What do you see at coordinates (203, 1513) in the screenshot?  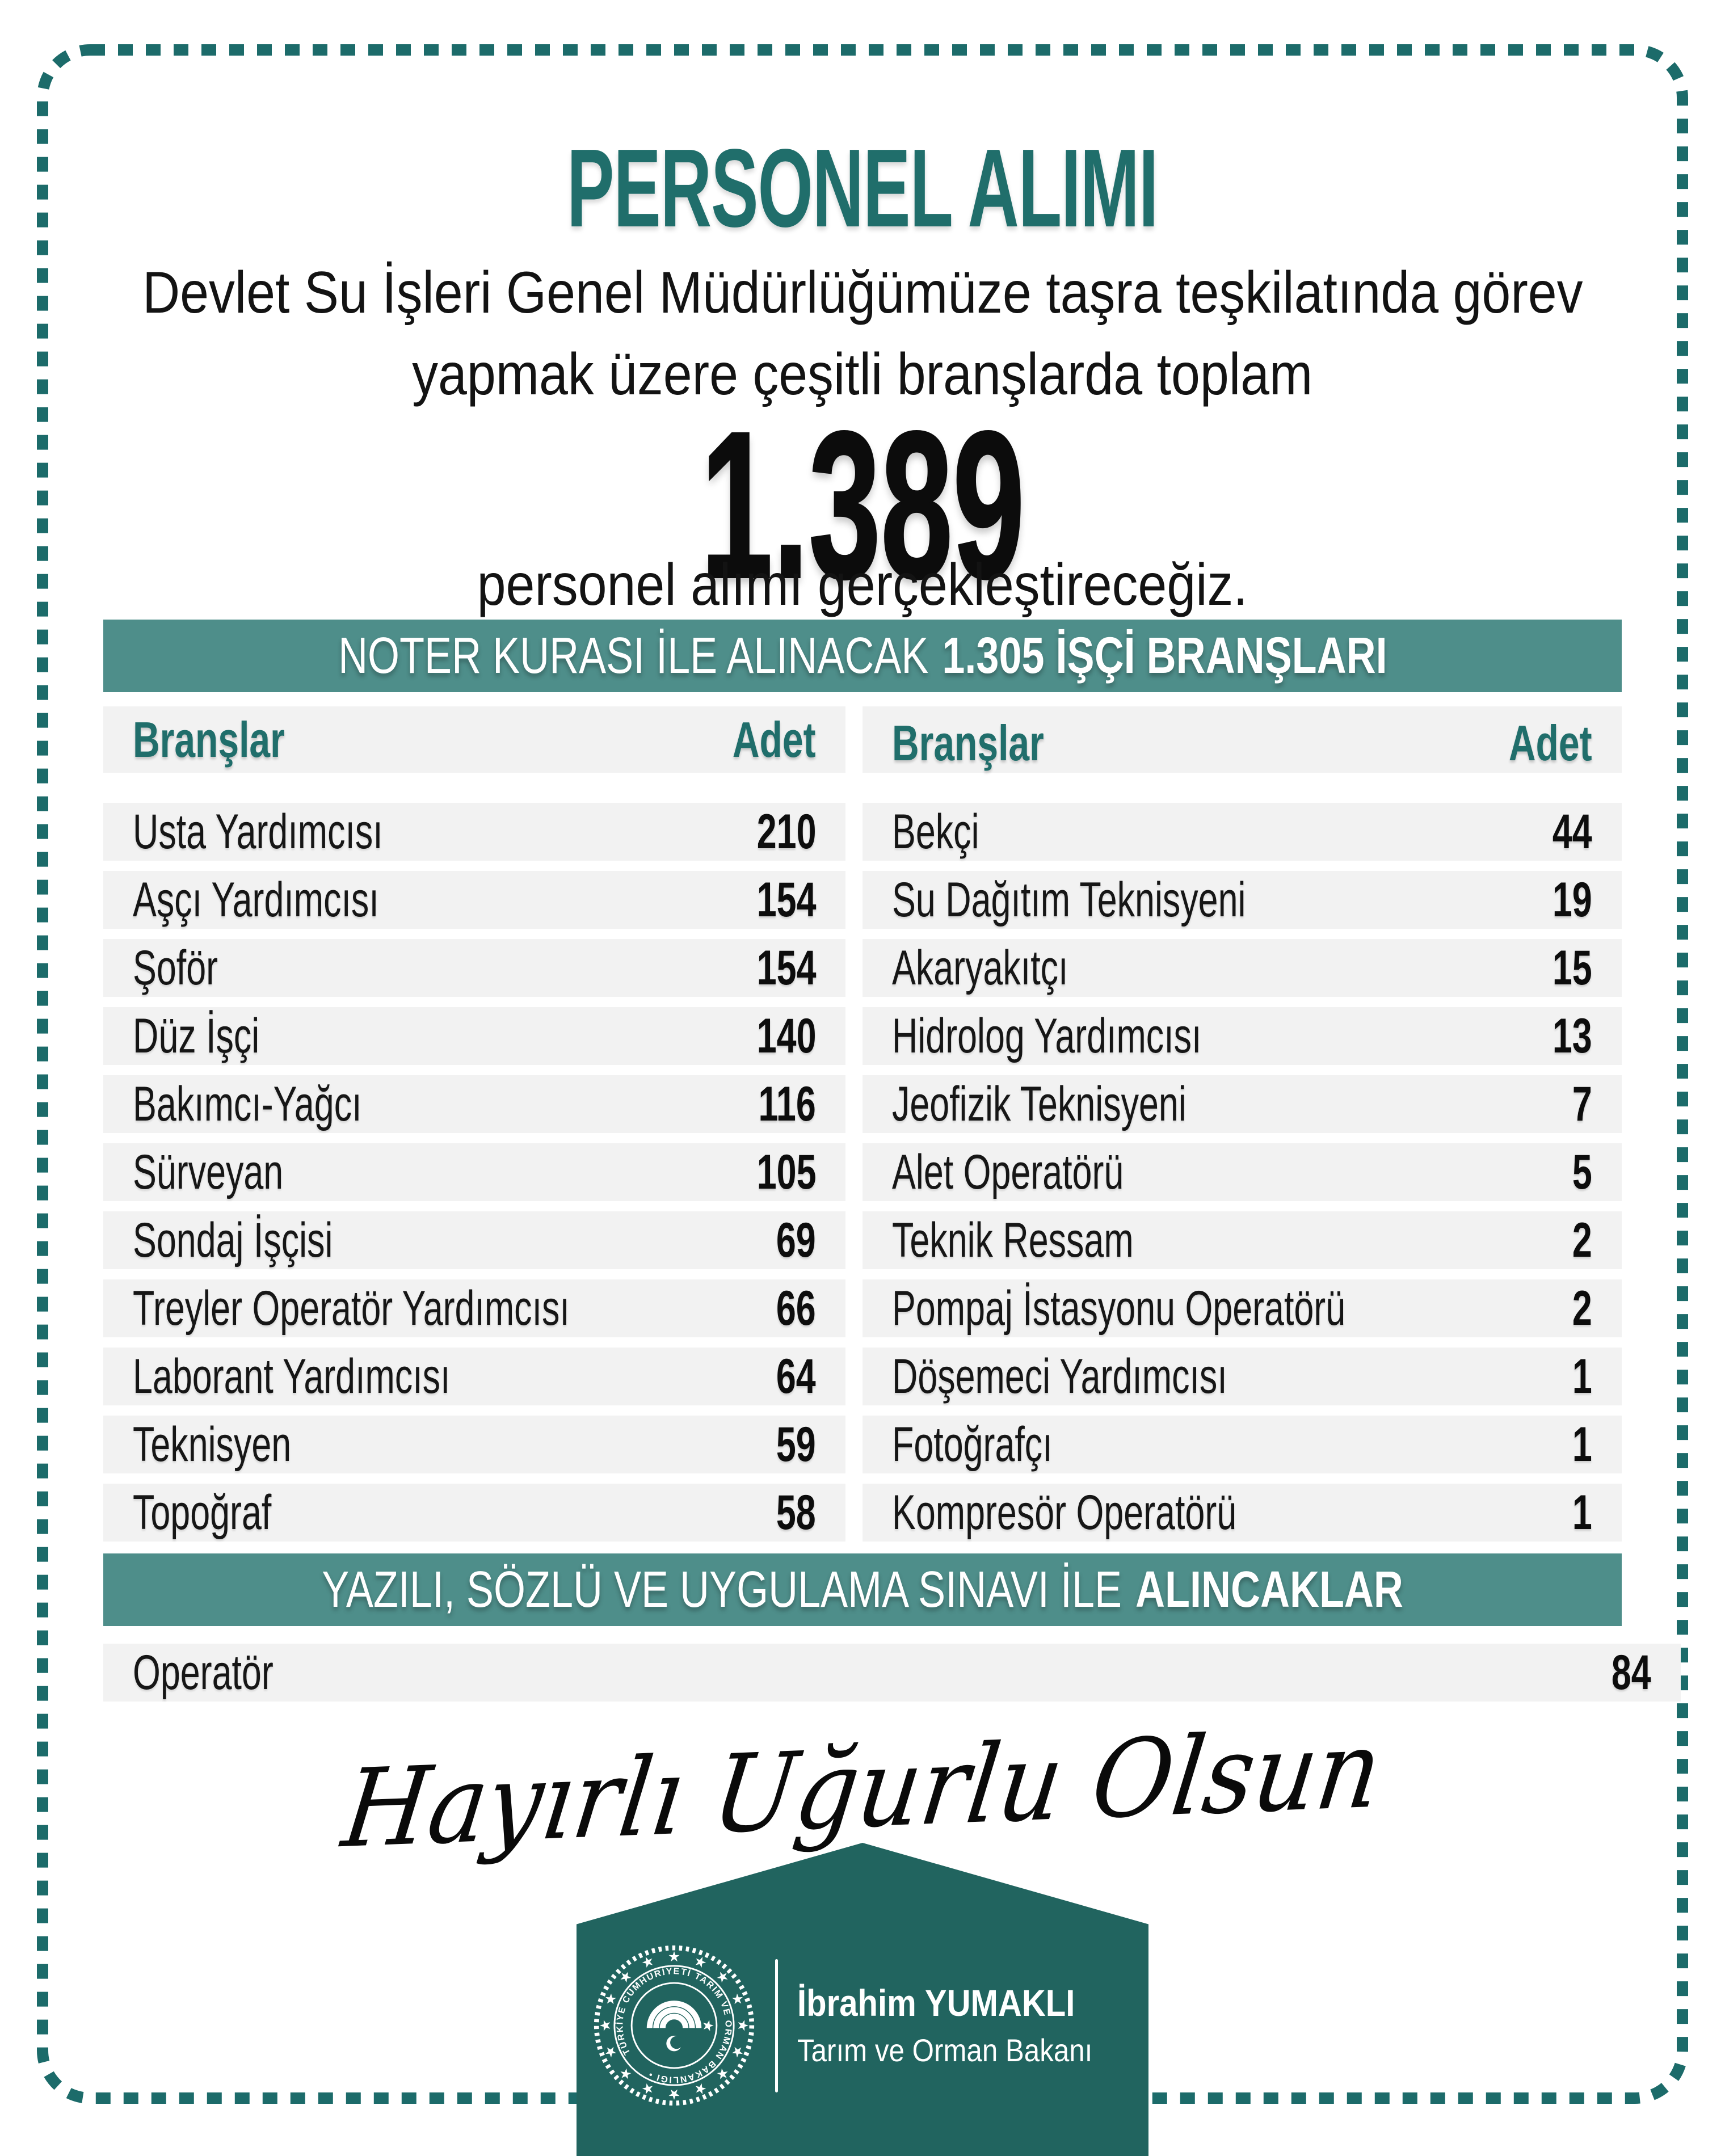 I see `branch-label: Topoğraf` at bounding box center [203, 1513].